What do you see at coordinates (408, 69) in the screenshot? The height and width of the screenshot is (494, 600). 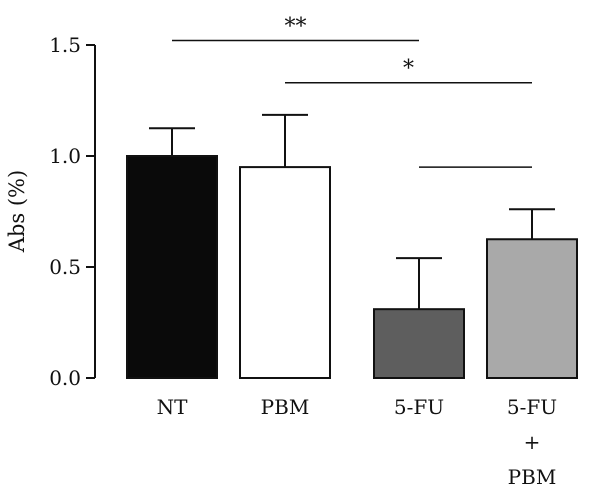 I see `significance-label: *` at bounding box center [408, 69].